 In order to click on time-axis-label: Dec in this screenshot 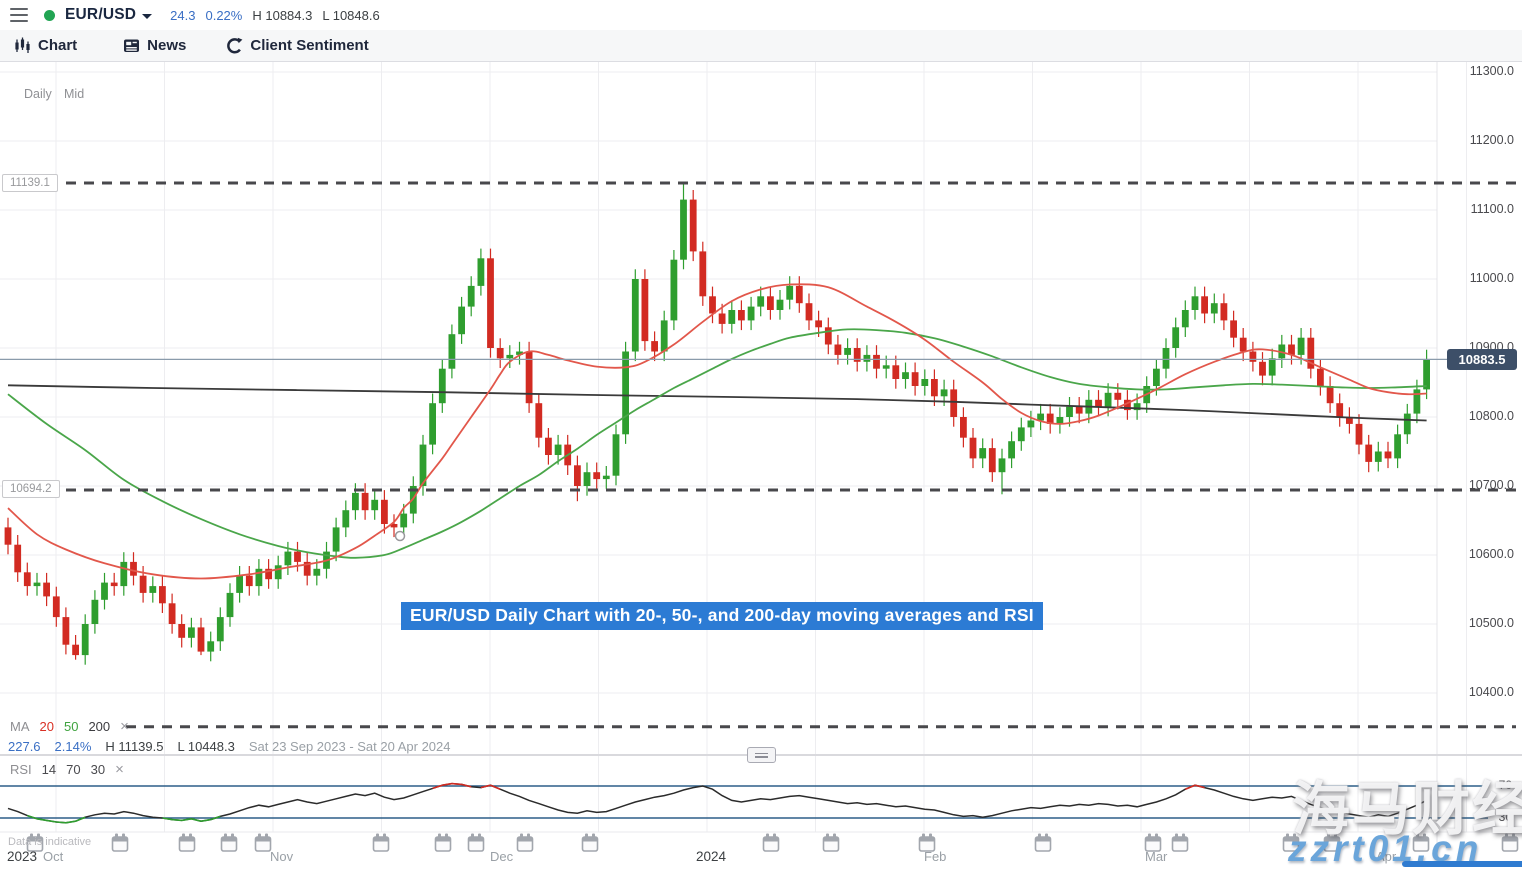, I will do `click(502, 856)`.